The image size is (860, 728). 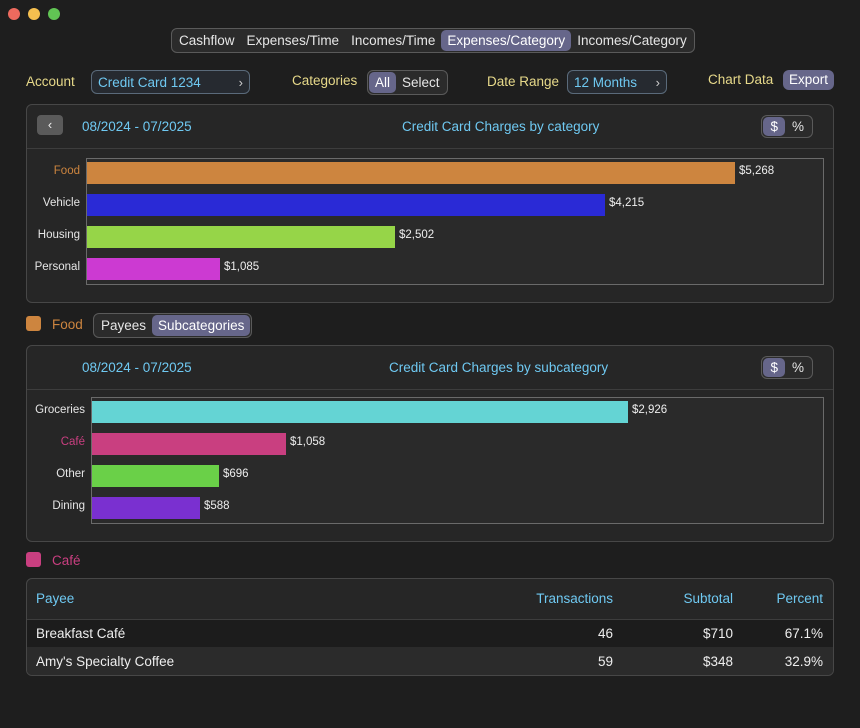 I want to click on category-label: Other, so click(x=70, y=474).